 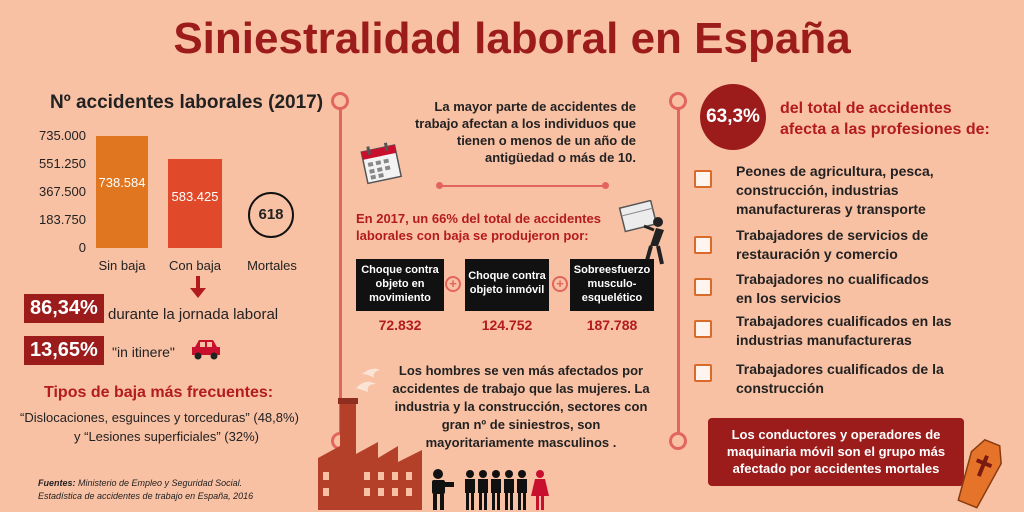 I want to click on y-tick-label: 183.750, so click(x=62, y=219).